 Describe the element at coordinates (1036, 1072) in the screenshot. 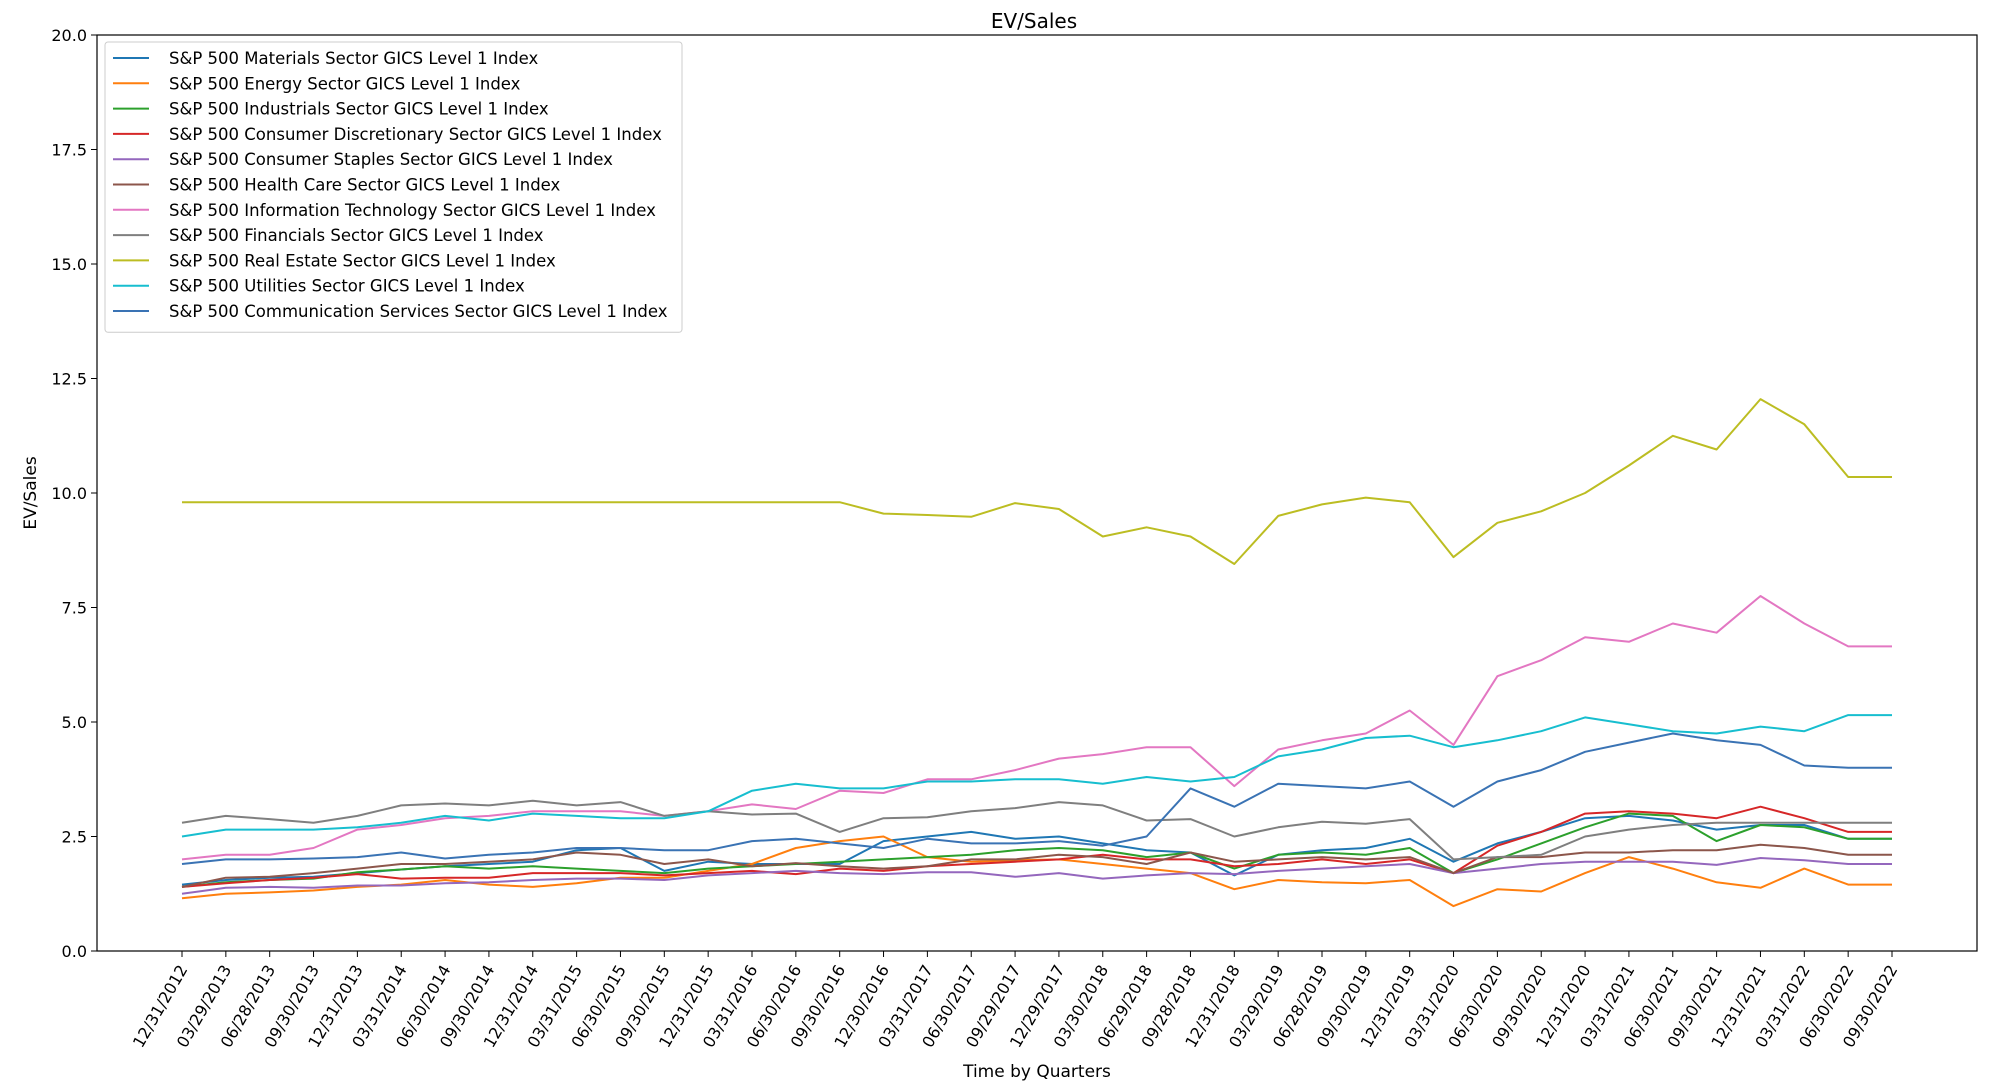

I see `x-axis-label: Time by Quarters` at that location.